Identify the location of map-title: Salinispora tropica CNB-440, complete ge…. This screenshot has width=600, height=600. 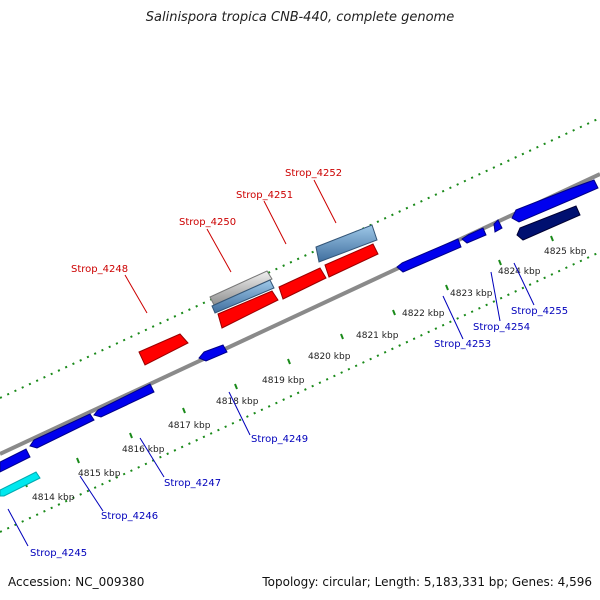
(300, 17).